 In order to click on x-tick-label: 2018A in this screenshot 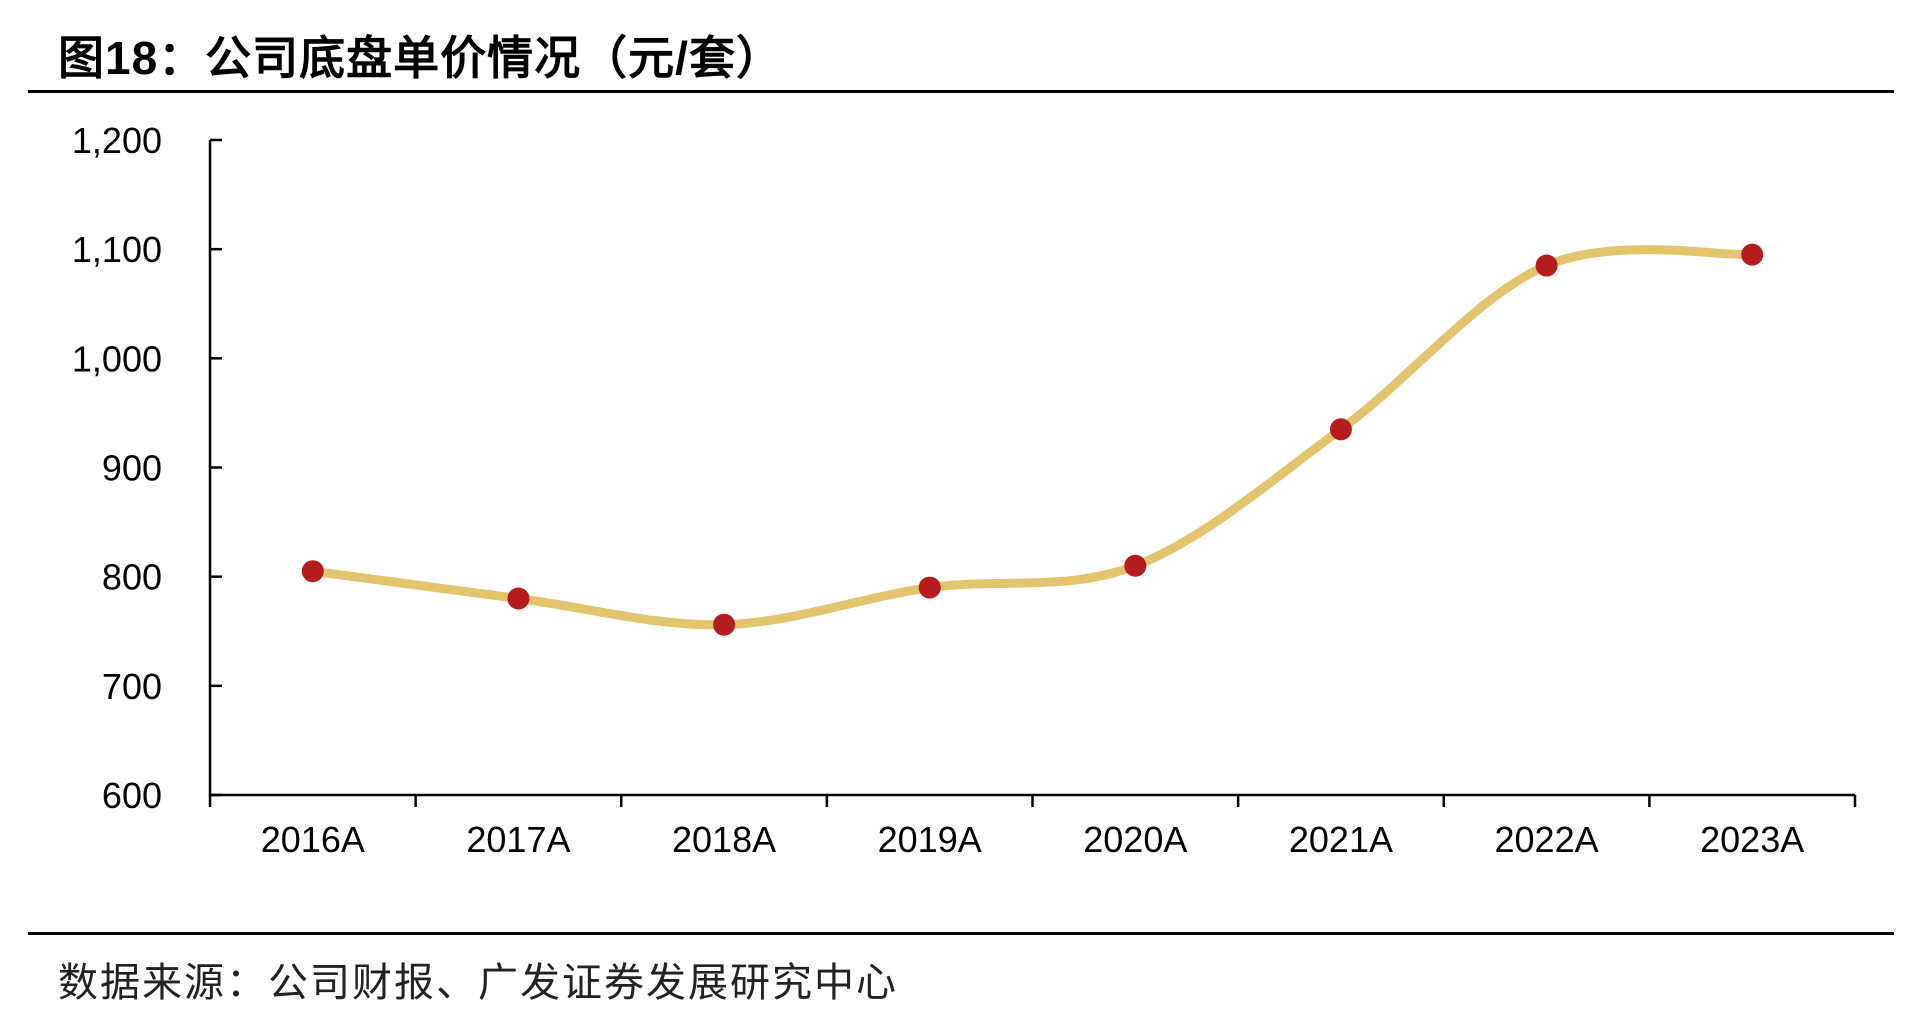, I will do `click(724, 839)`.